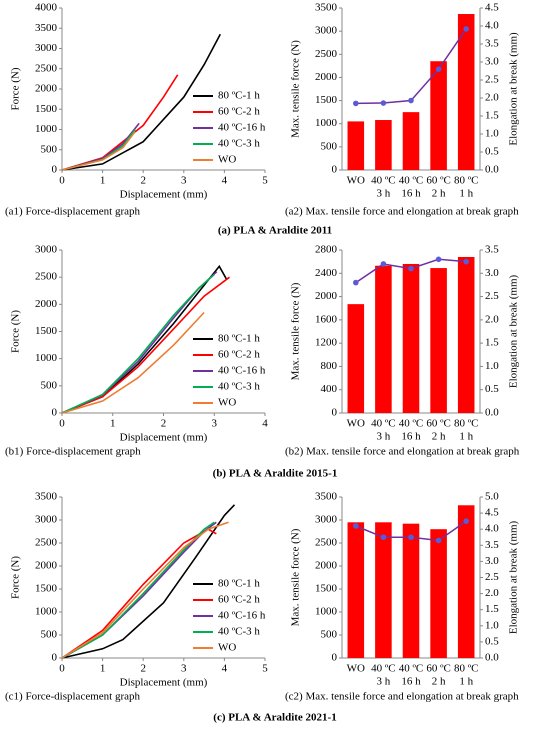 The image size is (550, 730). What do you see at coordinates (239, 387) in the screenshot?
I see `legend-label: 40 ºC-3 h` at bounding box center [239, 387].